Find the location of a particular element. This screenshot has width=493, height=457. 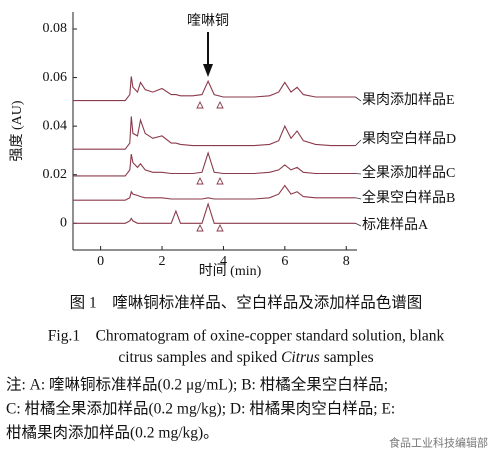

x-tick-label: 0 is located at coordinates (100, 261).